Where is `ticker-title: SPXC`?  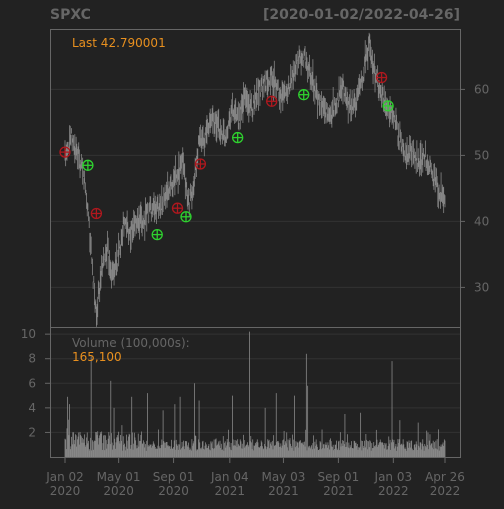
ticker-title: SPXC is located at coordinates (70, 15).